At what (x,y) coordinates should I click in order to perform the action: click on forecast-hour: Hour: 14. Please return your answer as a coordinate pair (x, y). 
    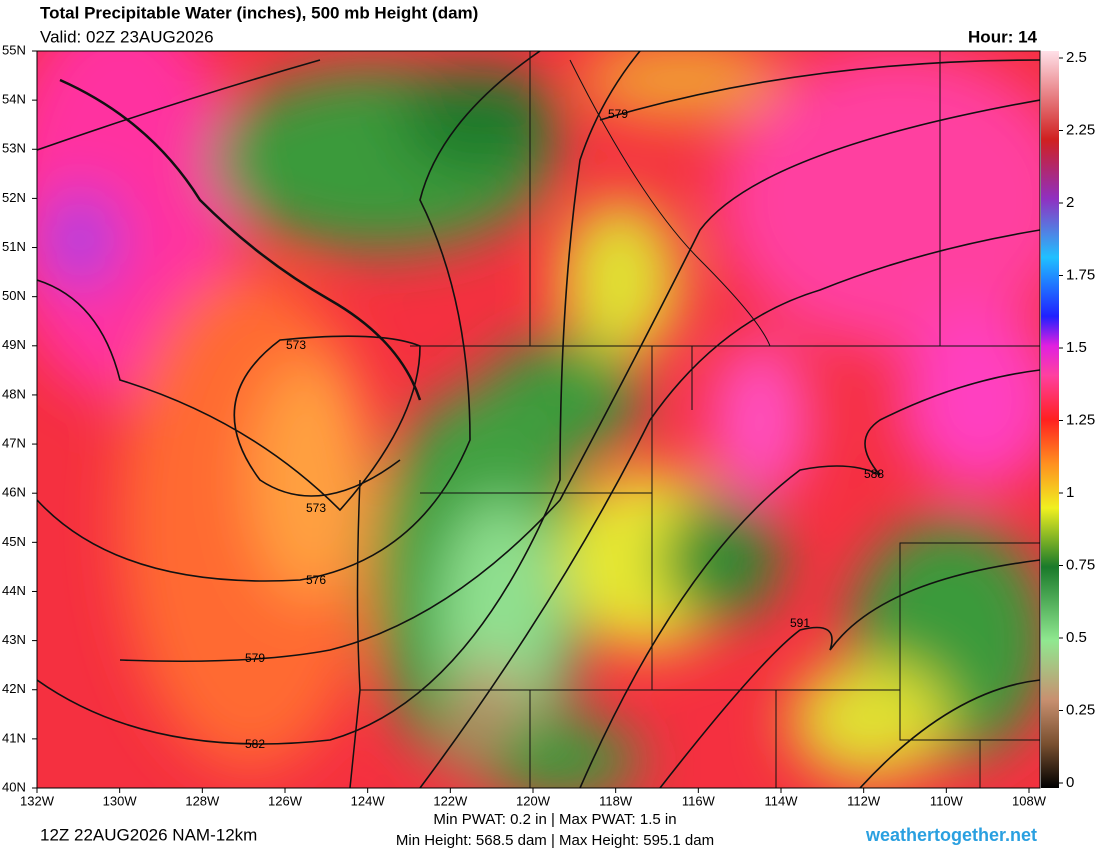
    Looking at the image, I should click on (1003, 36).